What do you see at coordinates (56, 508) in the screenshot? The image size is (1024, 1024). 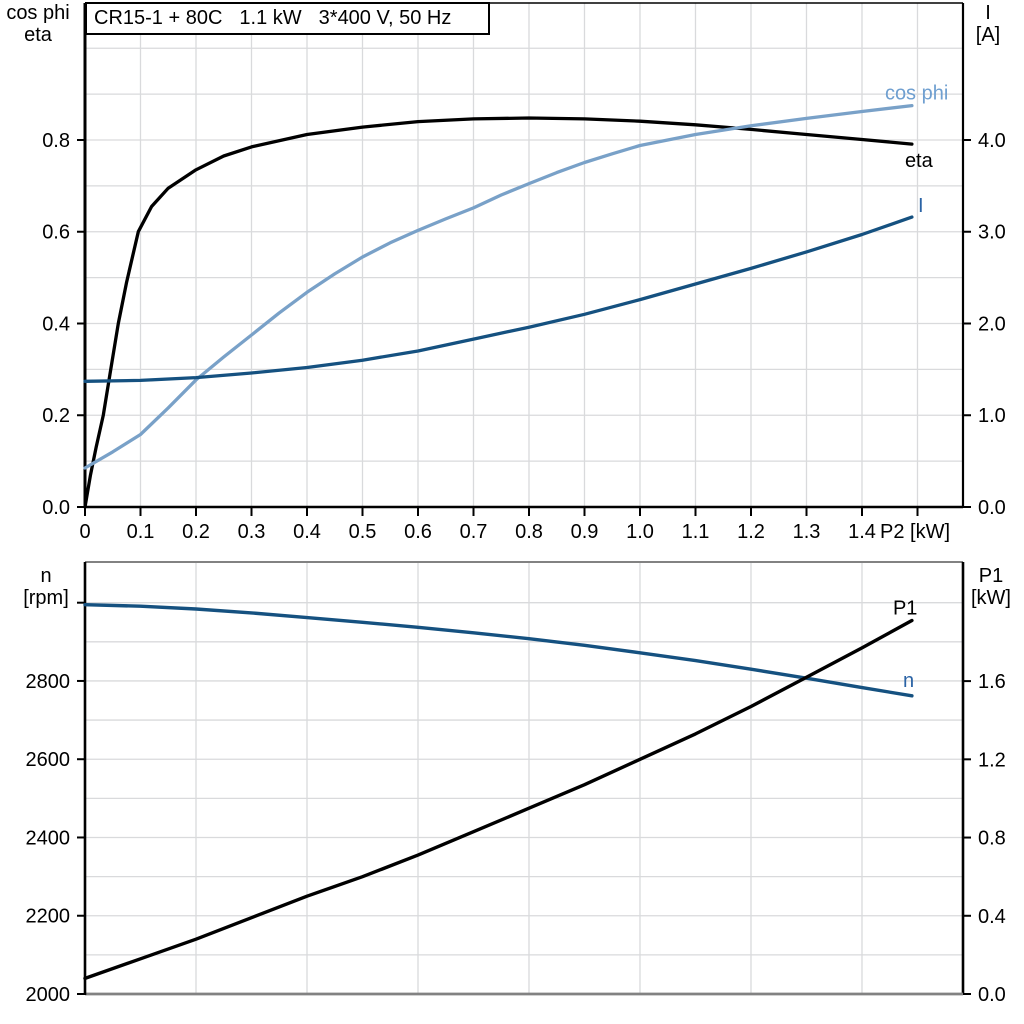 I see `y-left-tick-label: 0.0` at bounding box center [56, 508].